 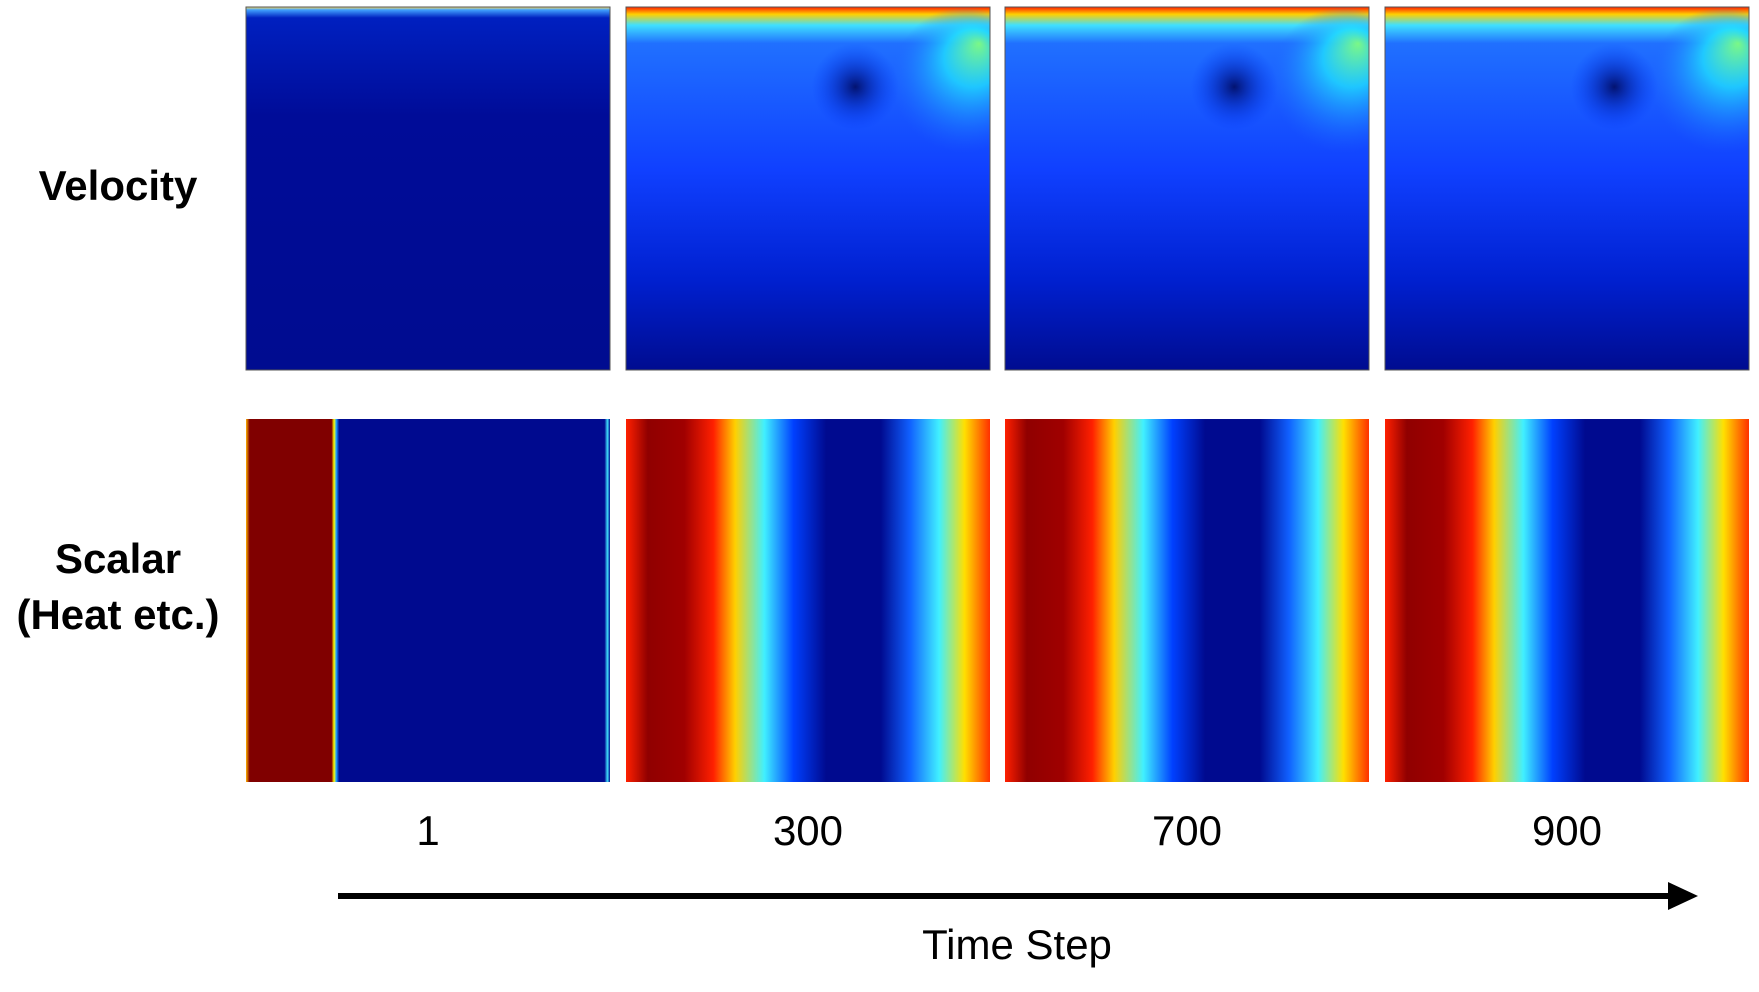 What do you see at coordinates (1567, 830) in the screenshot?
I see `time-step-label: 900` at bounding box center [1567, 830].